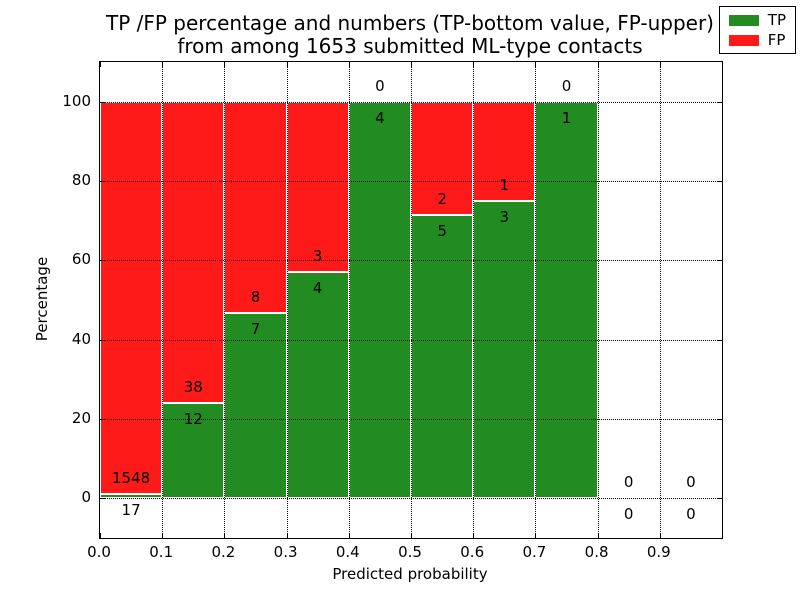 The height and width of the screenshot is (600, 800). Describe the element at coordinates (255, 329) in the screenshot. I see `bar-tp-count-2: 7` at that location.